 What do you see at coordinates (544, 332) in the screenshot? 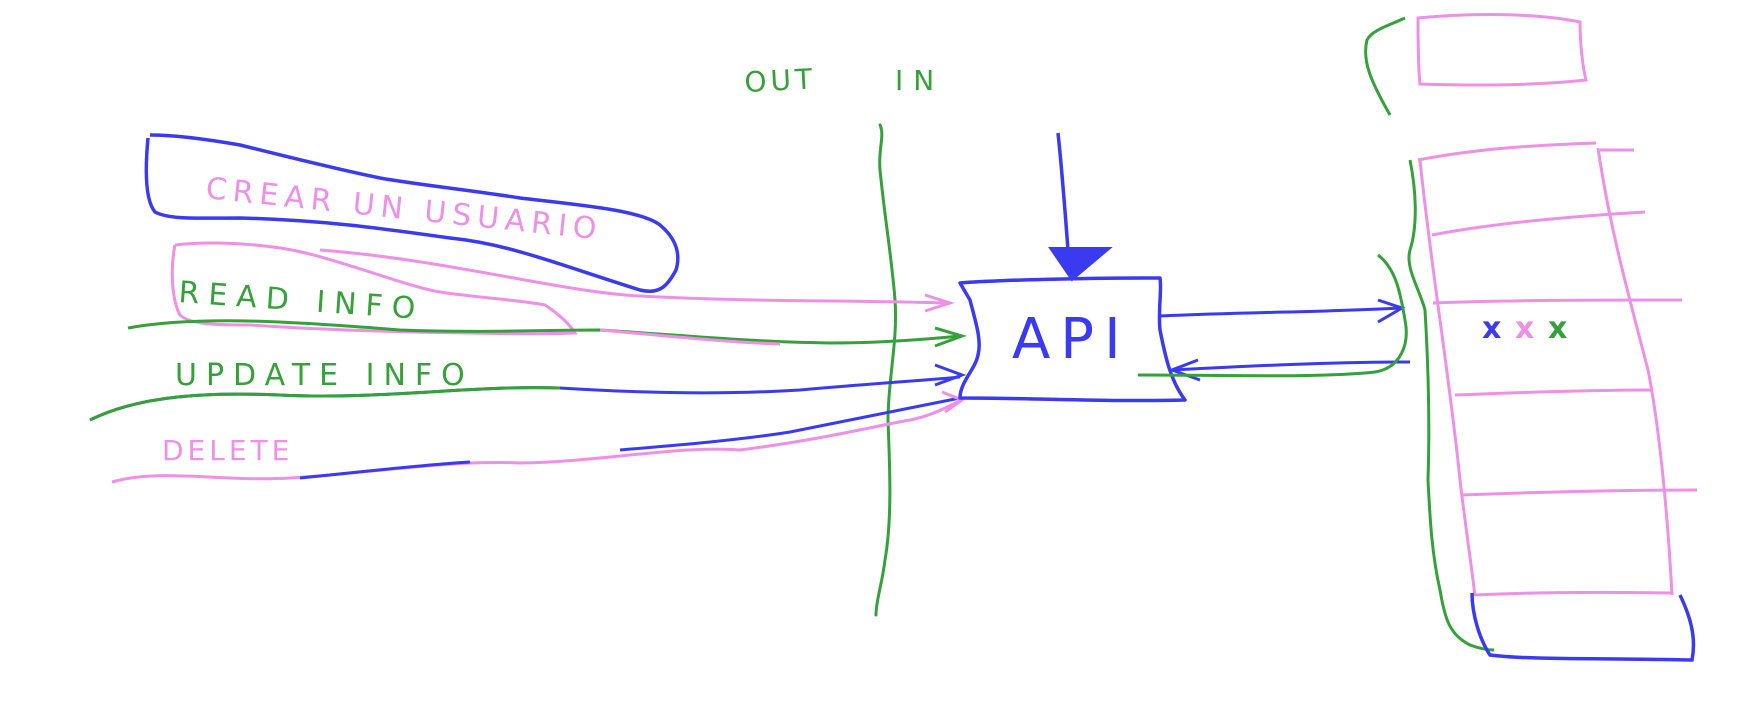
I see `read-request-arrow` at bounding box center [544, 332].